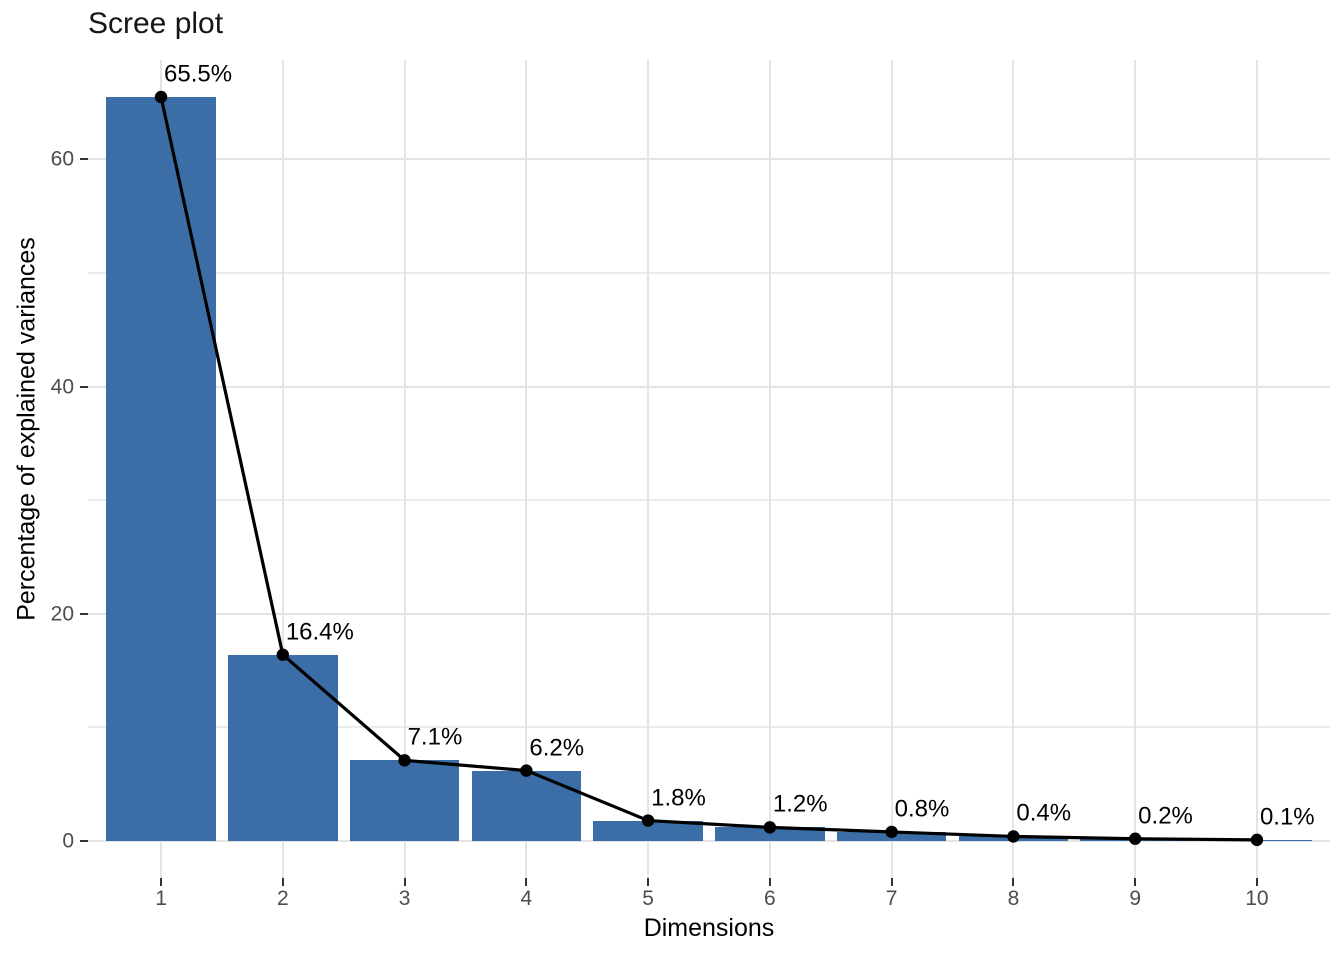 The height and width of the screenshot is (960, 1344). What do you see at coordinates (1135, 898) in the screenshot?
I see `x-axis-tick-label: 9` at bounding box center [1135, 898].